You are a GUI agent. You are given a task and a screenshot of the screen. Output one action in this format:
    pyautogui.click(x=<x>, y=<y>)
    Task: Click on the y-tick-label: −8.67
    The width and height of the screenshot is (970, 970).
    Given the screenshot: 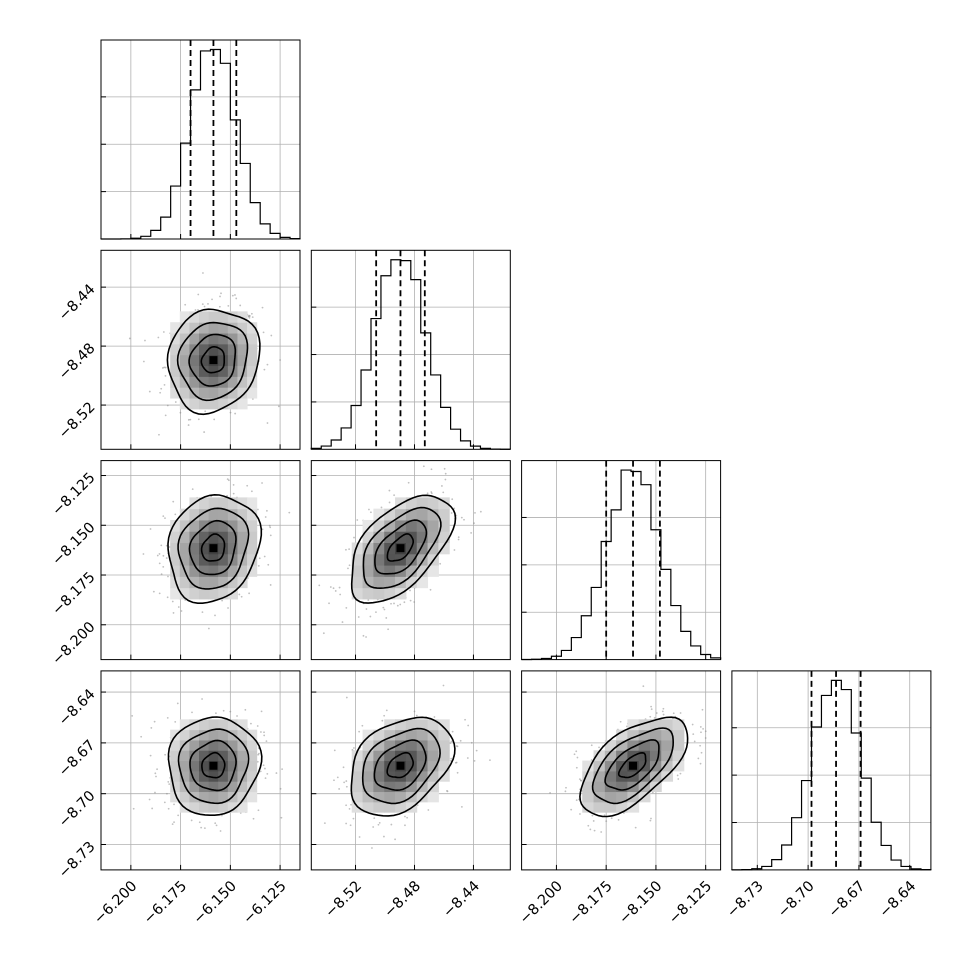 What is the action you would take?
    pyautogui.click(x=77, y=758)
    